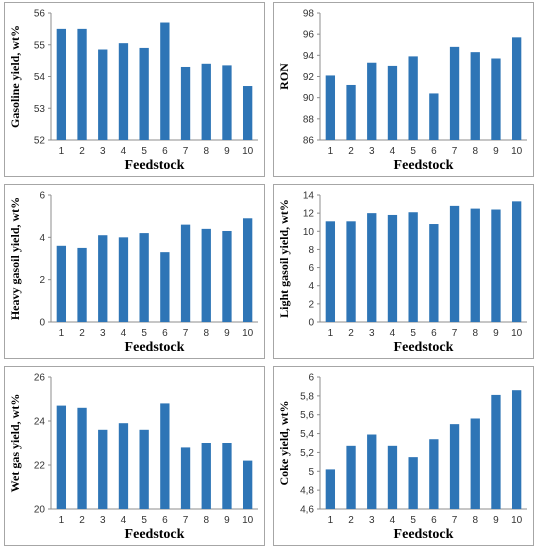 The image size is (538, 550). What do you see at coordinates (307, 510) in the screenshot?
I see `y-tick-label: 4,6` at bounding box center [307, 510].